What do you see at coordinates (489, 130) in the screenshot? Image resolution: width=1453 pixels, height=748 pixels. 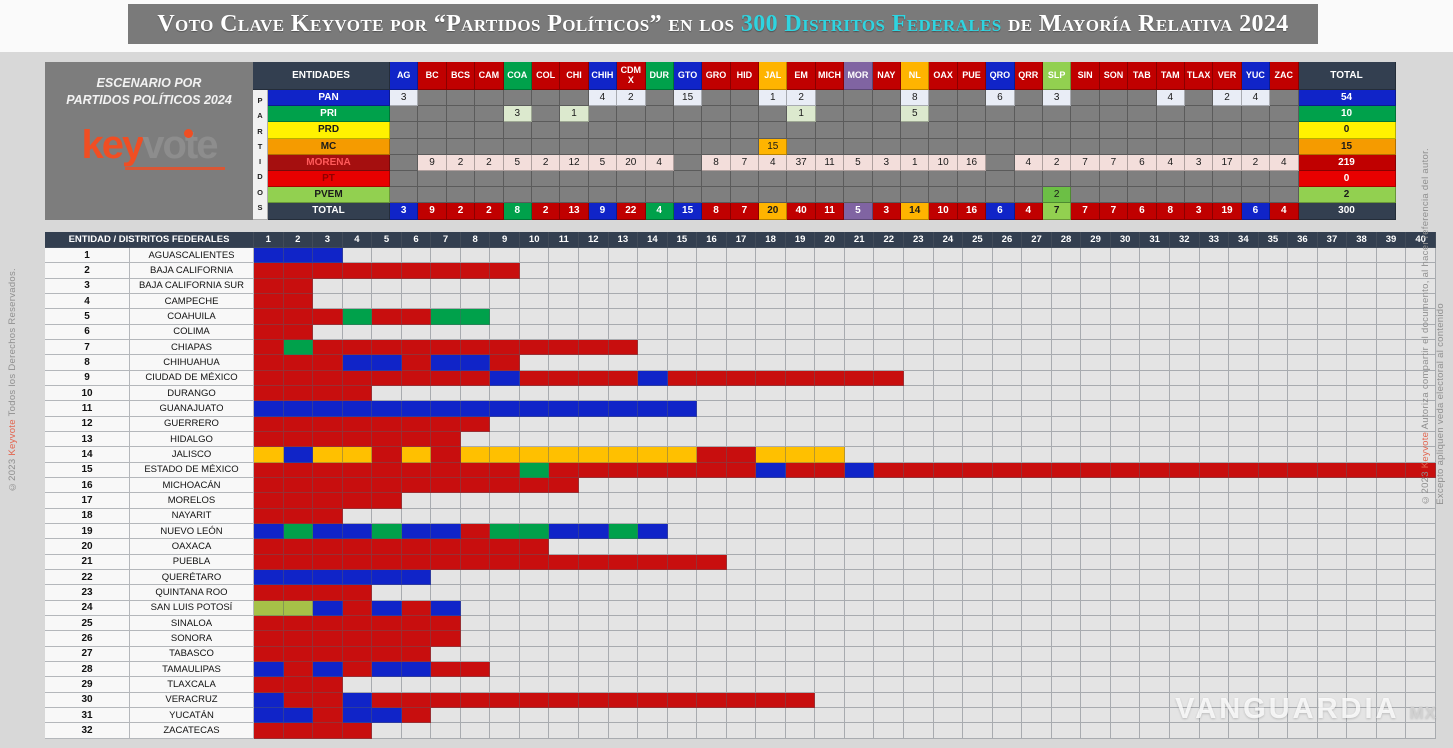 I see `cell-PRD-CAM` at bounding box center [489, 130].